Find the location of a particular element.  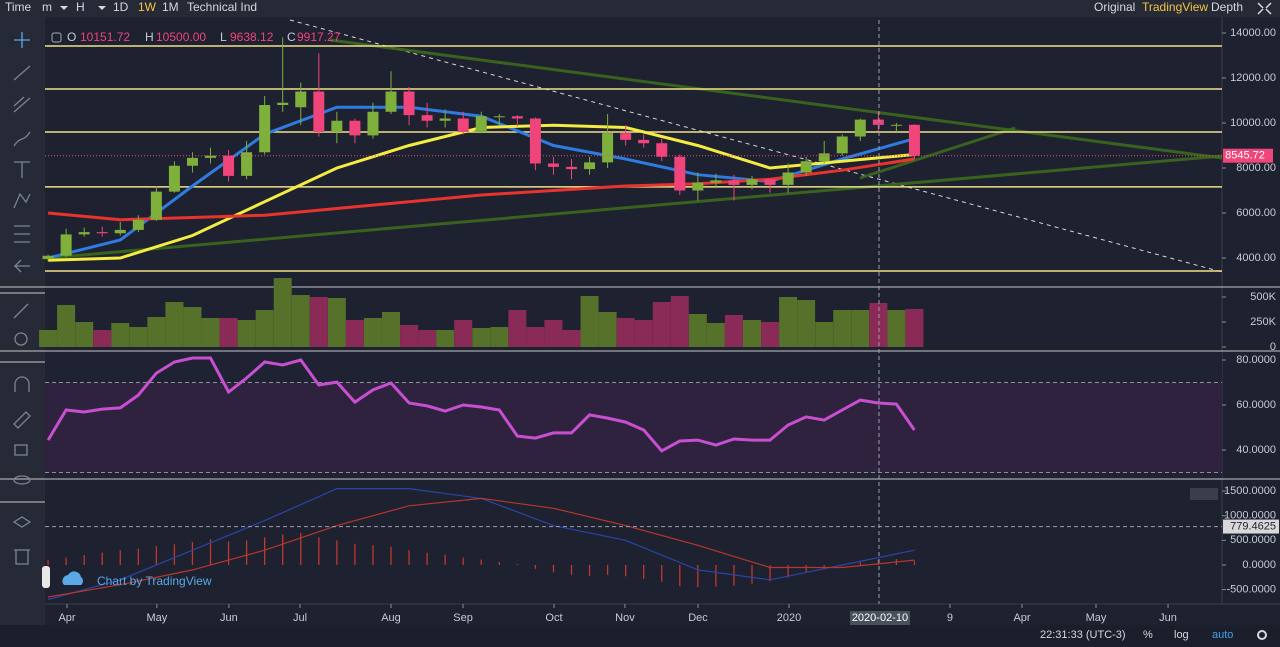

view-button: Original is located at coordinates (1114, 7).